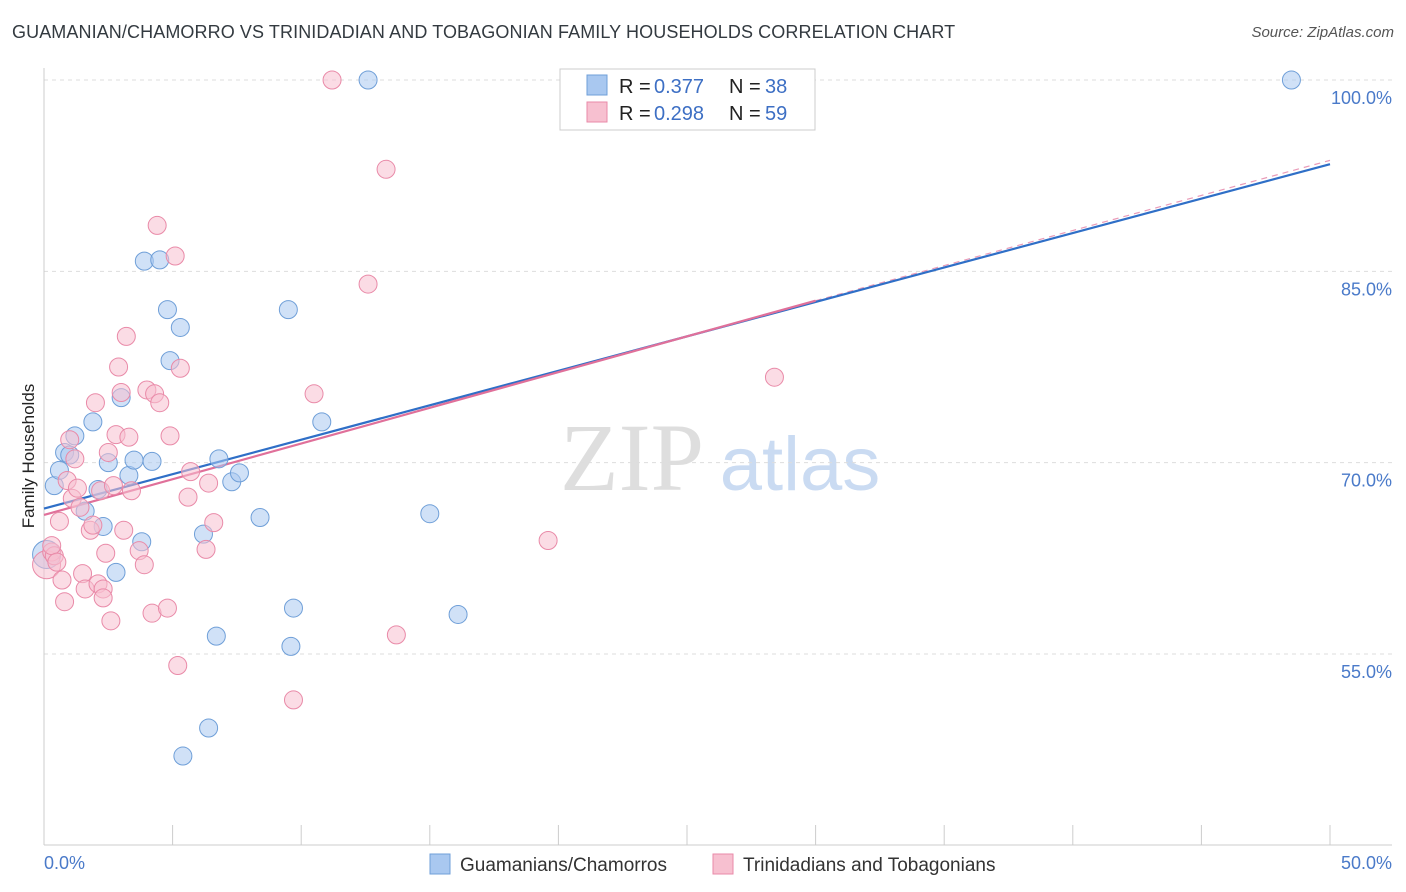 The width and height of the screenshot is (1406, 892). I want to click on trend-line-trinidadian-extension, so click(1073, 230).